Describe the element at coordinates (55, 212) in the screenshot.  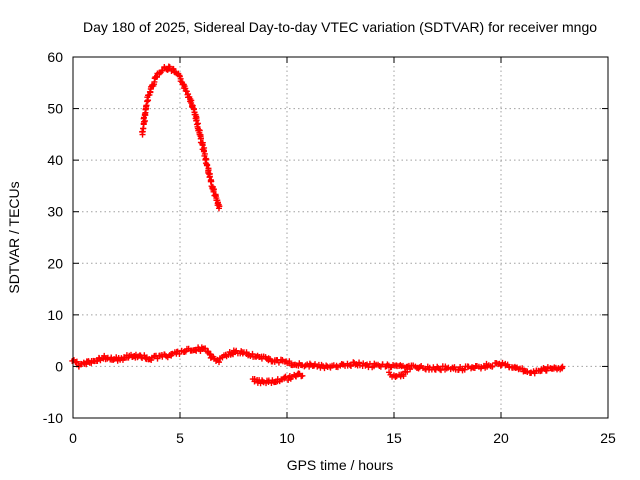
I see `y-tick-label: 30` at that location.